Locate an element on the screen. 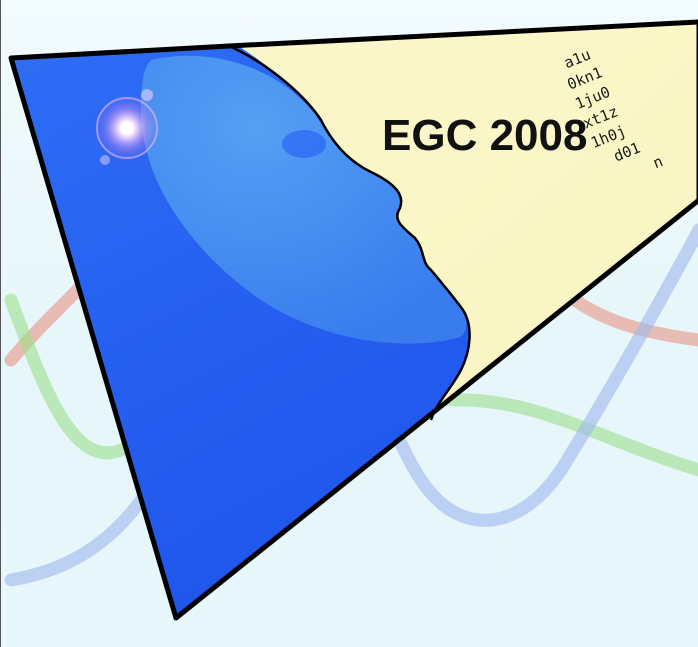  logo-title: EGC 2008 is located at coordinates (484, 135).